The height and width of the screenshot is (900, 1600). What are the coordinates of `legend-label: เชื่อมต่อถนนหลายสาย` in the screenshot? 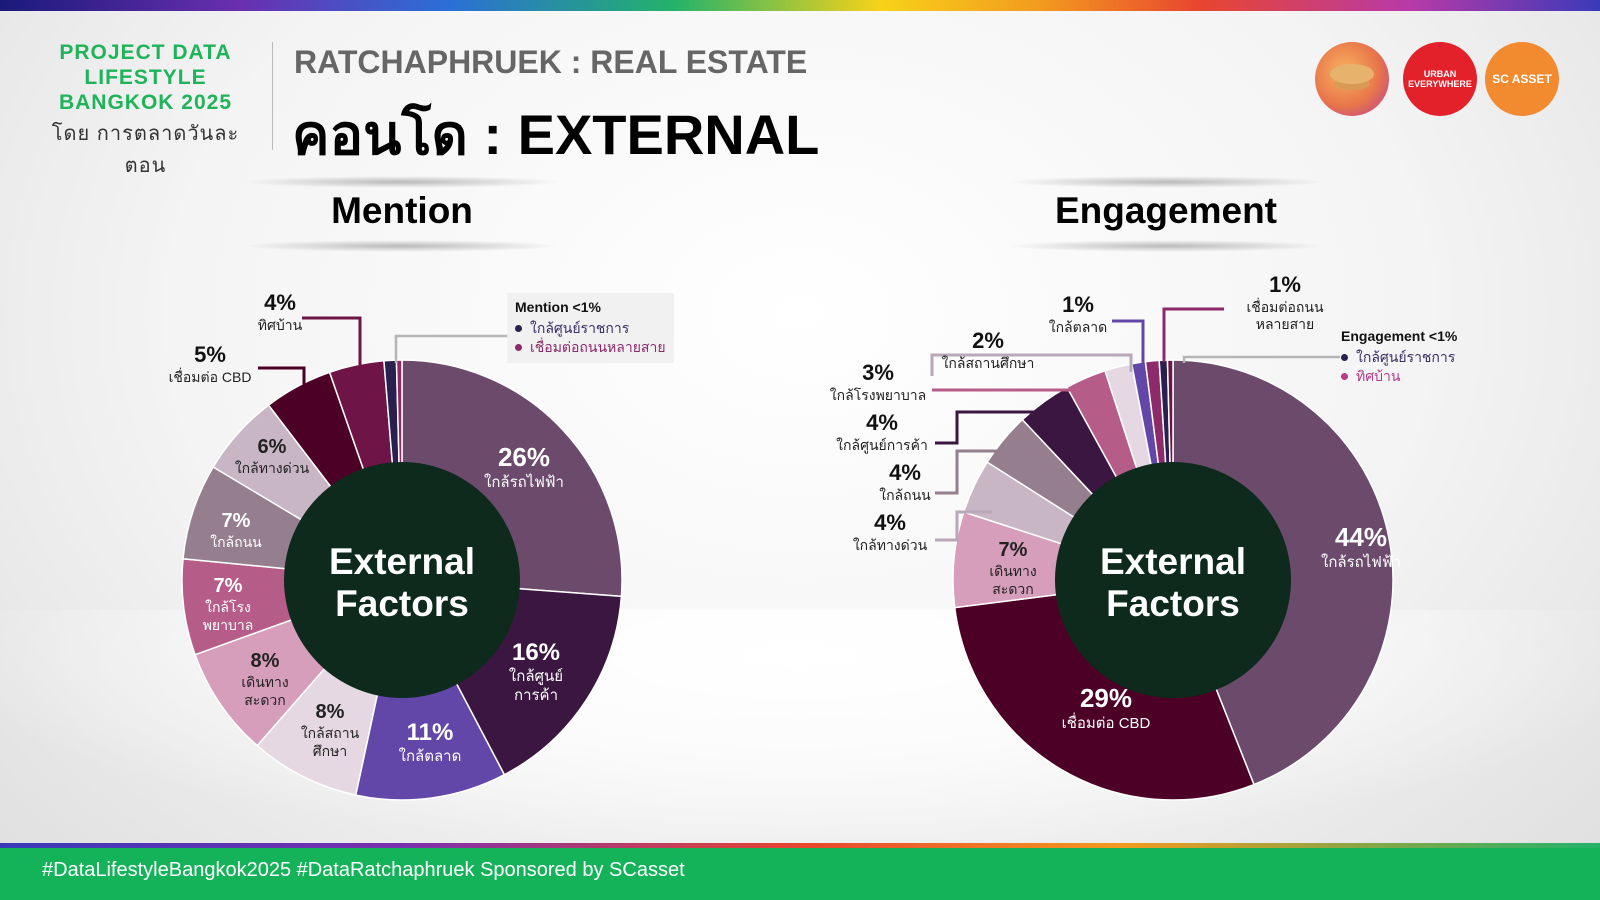 It's located at (598, 347).